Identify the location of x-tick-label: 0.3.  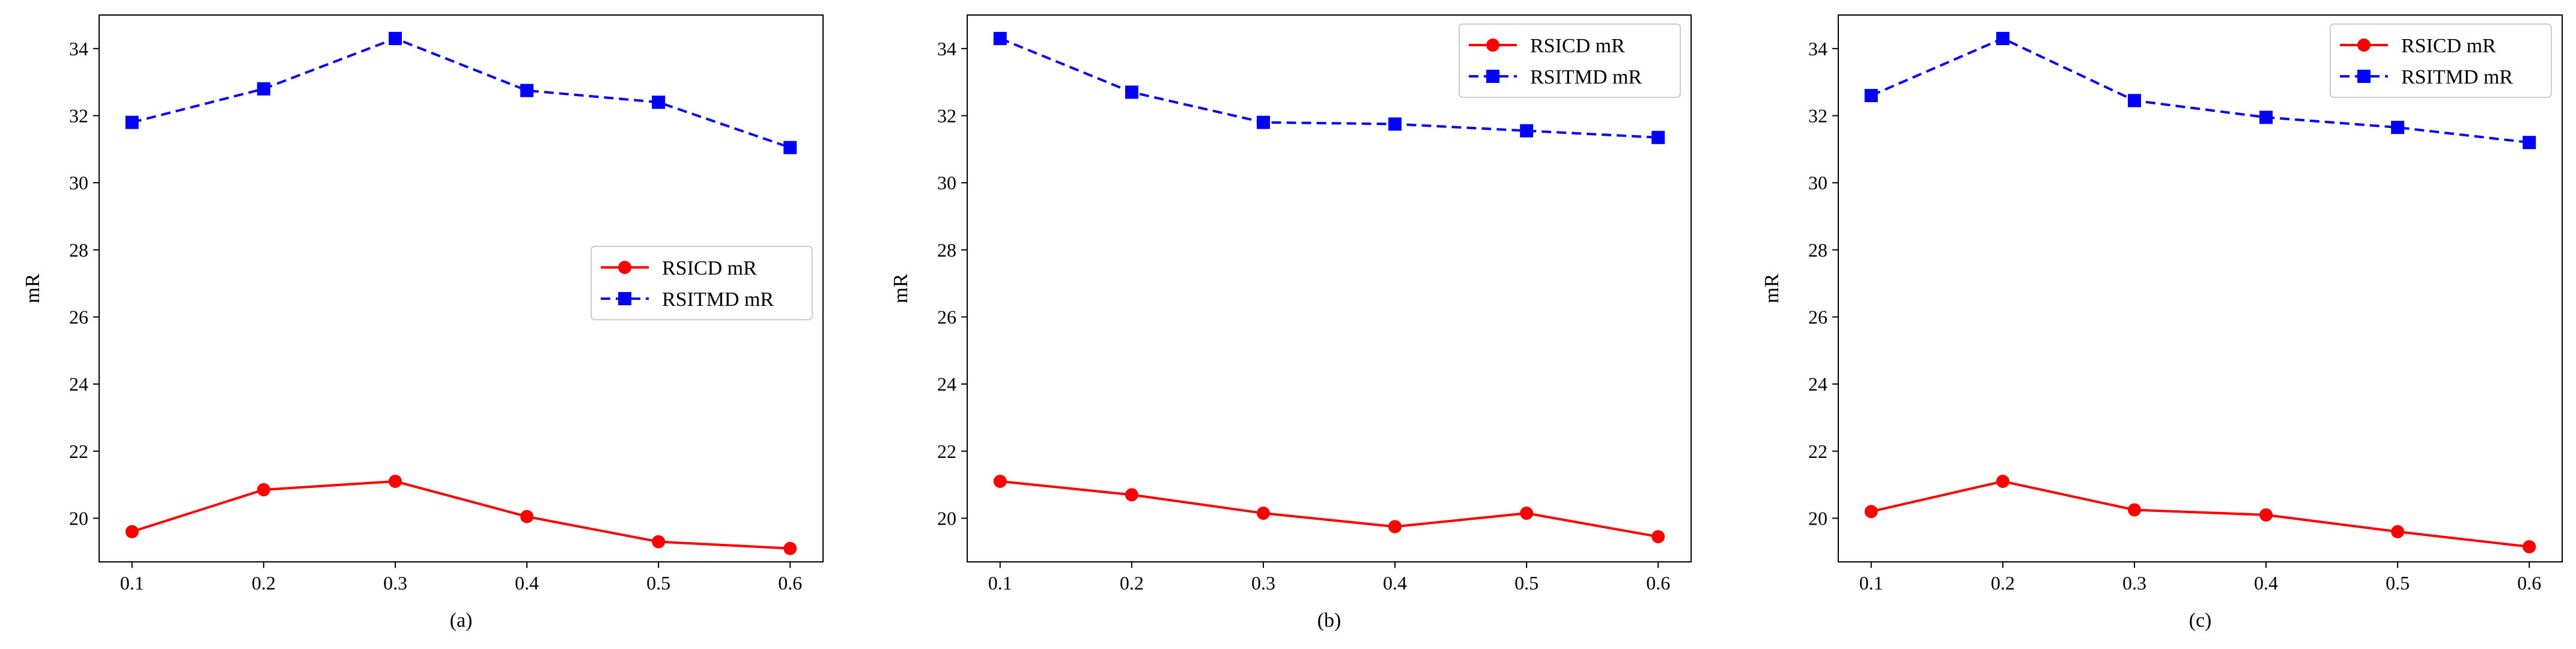
(2134, 583).